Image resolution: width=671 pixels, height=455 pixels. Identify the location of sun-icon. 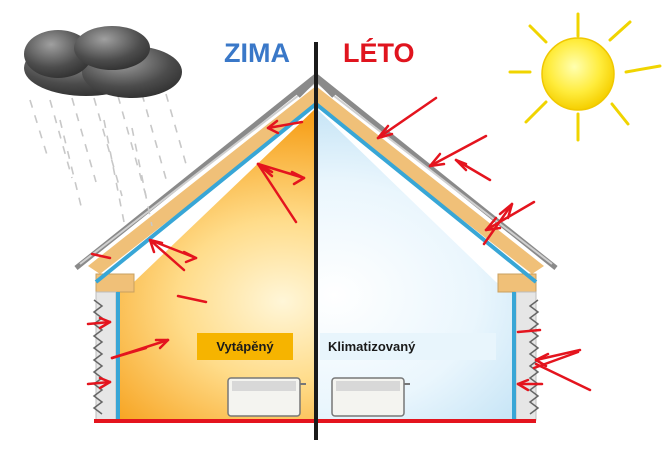
(585, 77).